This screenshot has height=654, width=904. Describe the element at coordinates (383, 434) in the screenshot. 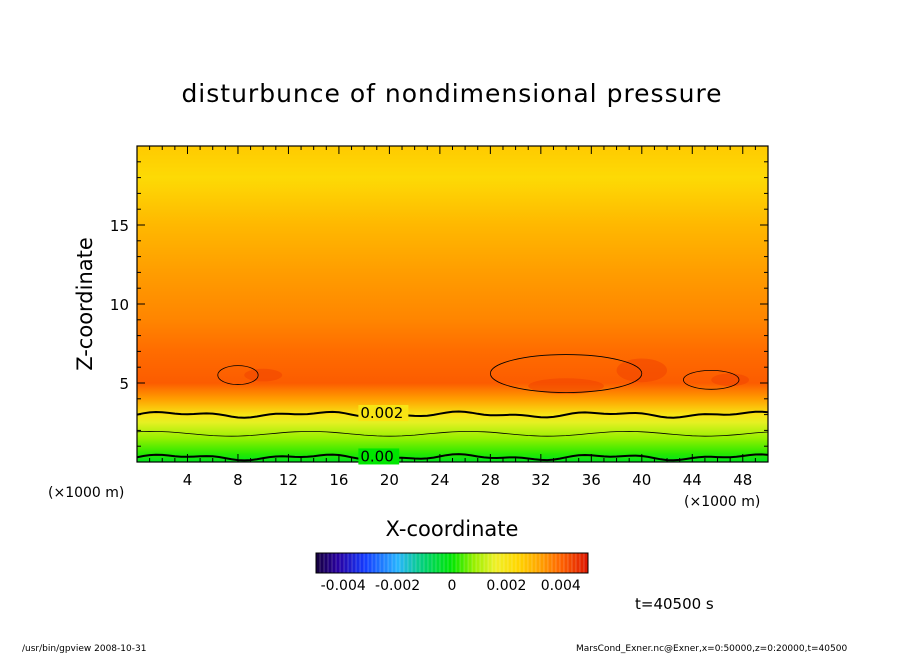

I see `contour-labels: 0.002 0.00` at that location.